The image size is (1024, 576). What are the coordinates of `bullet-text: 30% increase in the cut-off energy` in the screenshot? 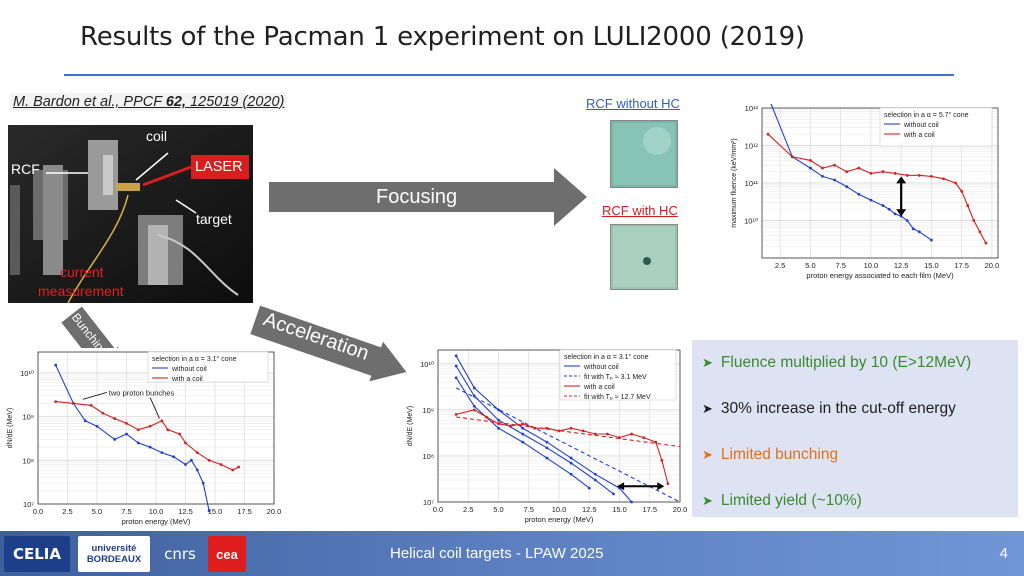 It's located at (838, 408).